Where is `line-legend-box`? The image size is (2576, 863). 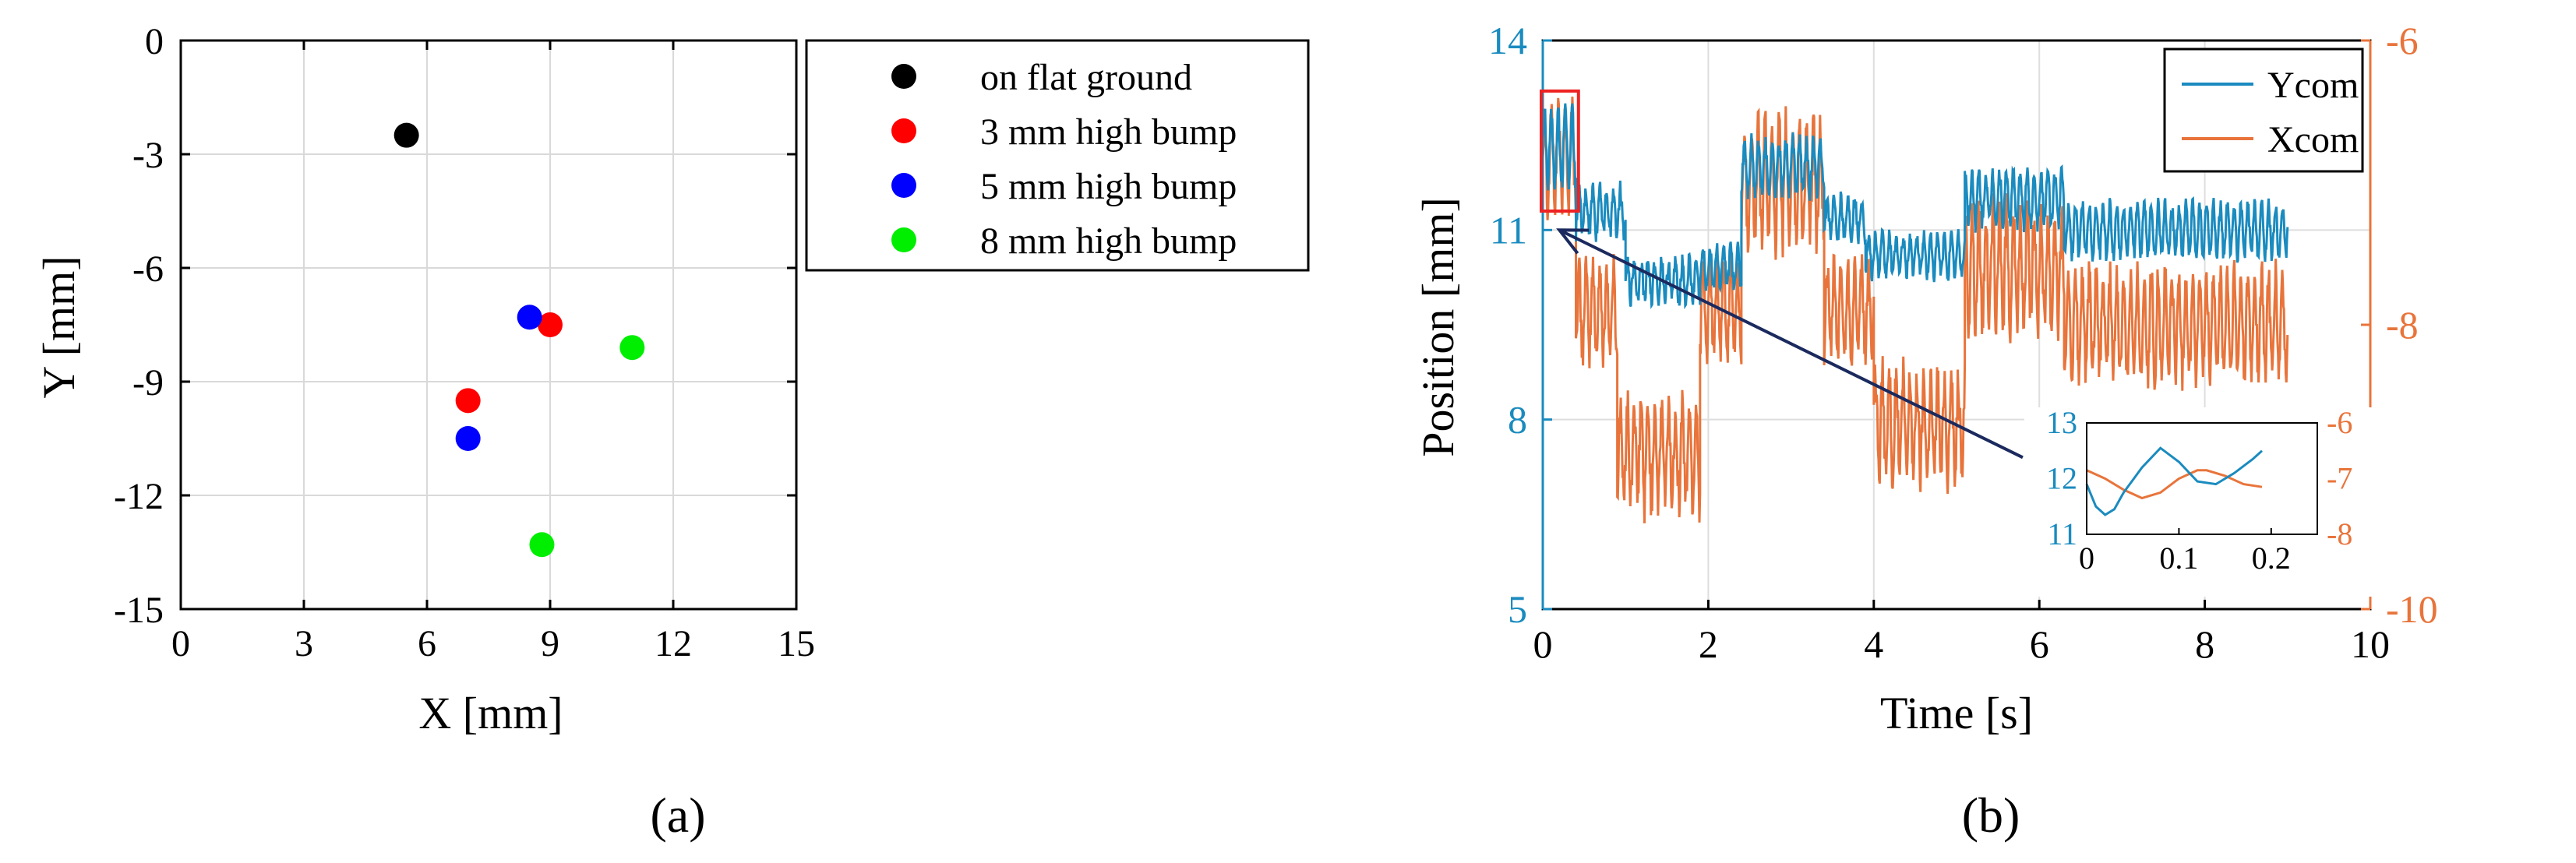 line-legend-box is located at coordinates (2263, 110).